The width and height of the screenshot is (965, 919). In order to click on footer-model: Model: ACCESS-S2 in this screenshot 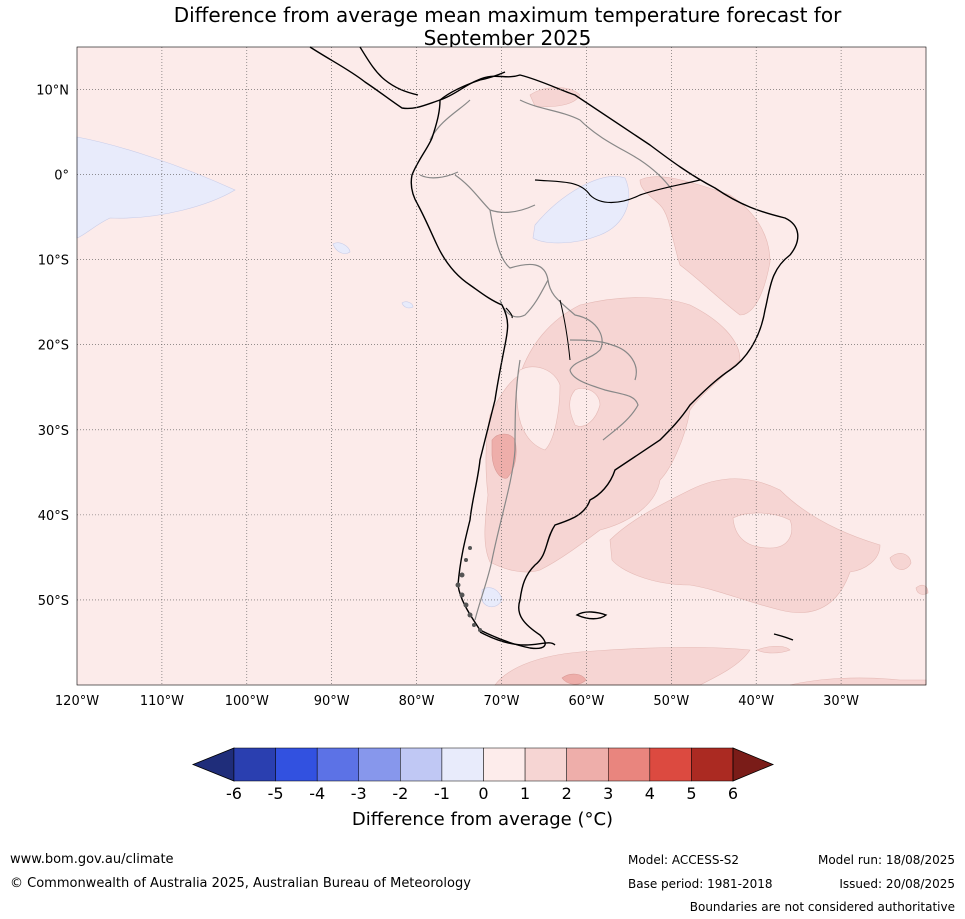, I will do `click(684, 860)`.